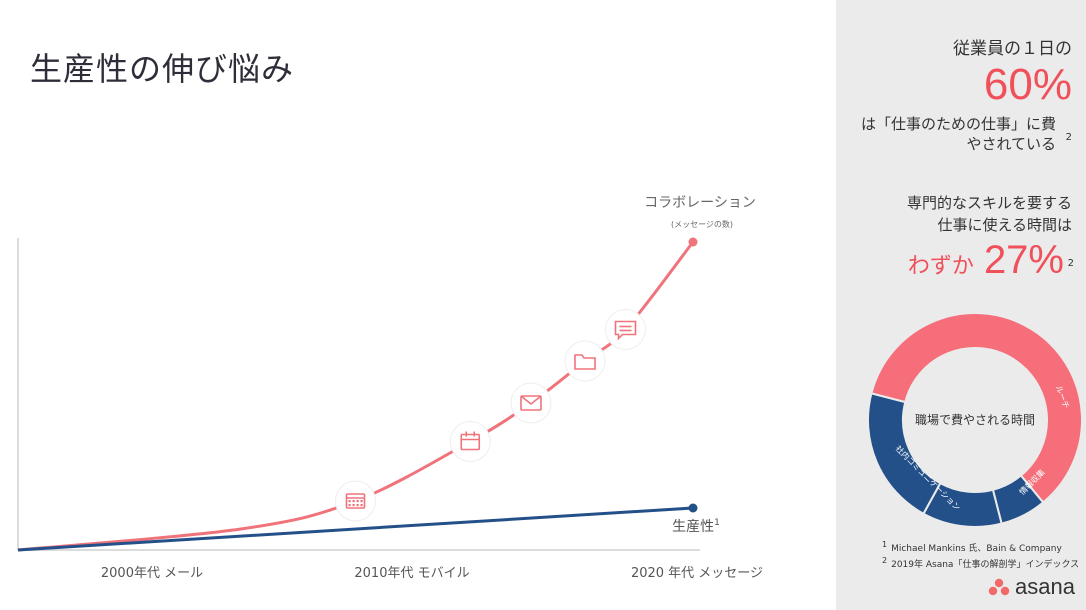 This screenshot has width=1086, height=610. I want to click on mail-icon, so click(531, 403).